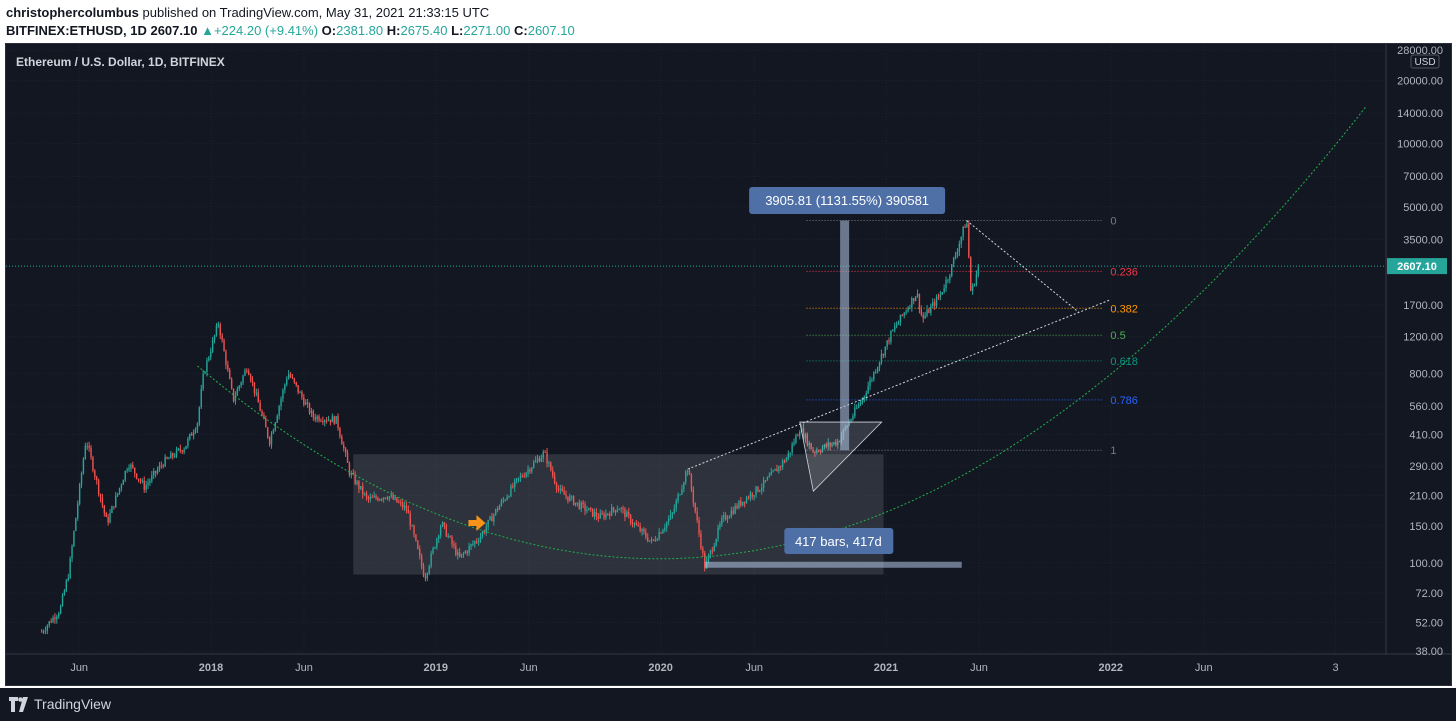 The width and height of the screenshot is (1456, 721). Describe the element at coordinates (72, 12) in the screenshot. I see `author-name: christophercolumbus` at that location.